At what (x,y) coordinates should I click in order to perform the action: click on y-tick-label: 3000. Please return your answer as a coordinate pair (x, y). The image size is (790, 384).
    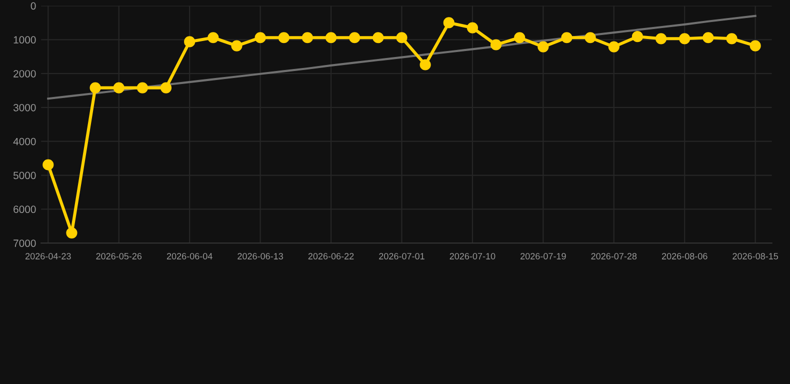
    Looking at the image, I should click on (24, 108).